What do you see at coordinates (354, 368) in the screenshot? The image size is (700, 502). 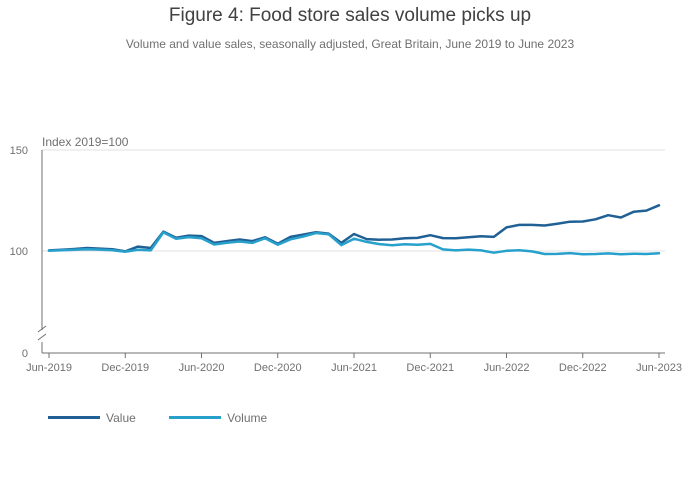 I see `x-tick-label: Jun-2021` at bounding box center [354, 368].